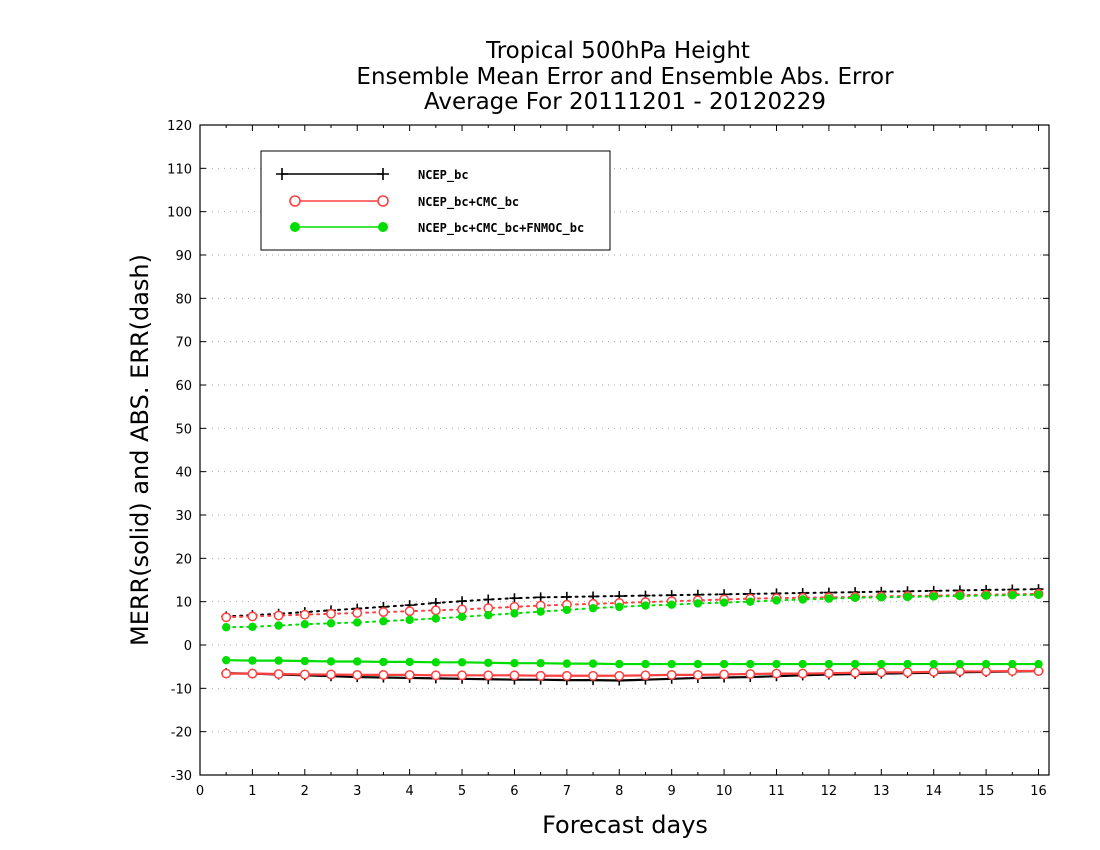 The height and width of the screenshot is (850, 1100). Describe the element at coordinates (357, 791) in the screenshot. I see `x-tick-label: 3` at that location.